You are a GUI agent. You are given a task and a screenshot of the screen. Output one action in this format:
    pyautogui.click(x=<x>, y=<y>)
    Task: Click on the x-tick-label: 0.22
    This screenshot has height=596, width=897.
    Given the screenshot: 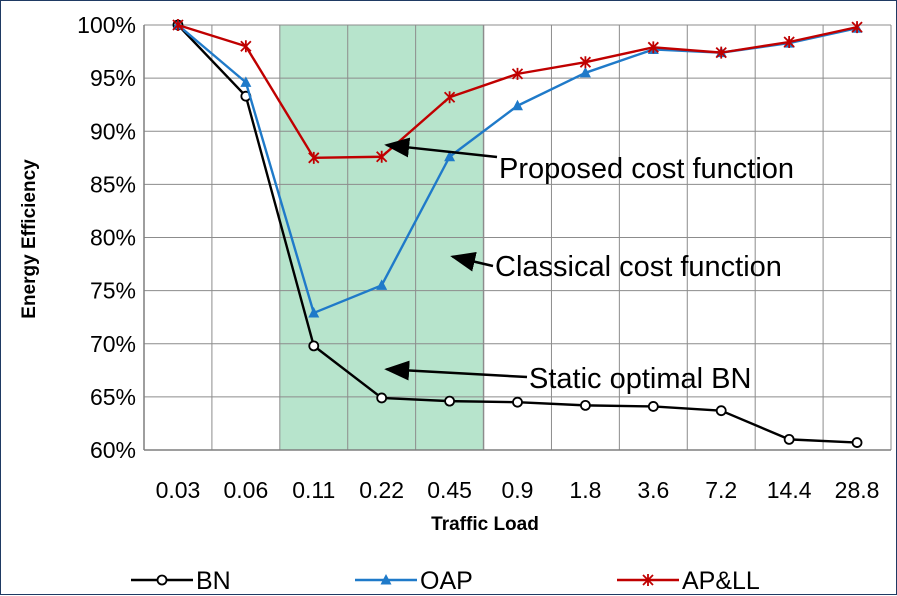 What is the action you would take?
    pyautogui.click(x=381, y=490)
    